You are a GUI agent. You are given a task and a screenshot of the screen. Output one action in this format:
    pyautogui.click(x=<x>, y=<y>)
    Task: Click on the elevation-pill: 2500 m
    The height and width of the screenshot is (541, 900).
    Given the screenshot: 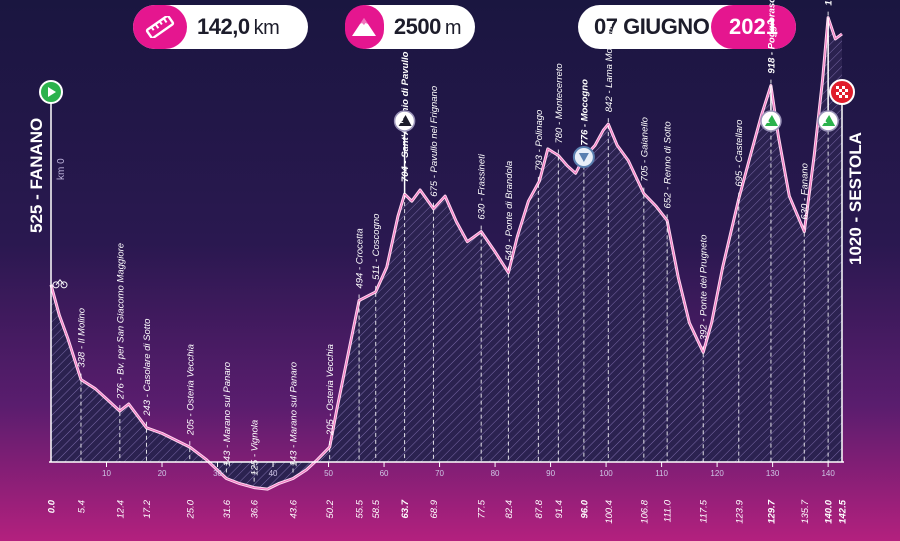 What is the action you would take?
    pyautogui.click(x=410, y=27)
    